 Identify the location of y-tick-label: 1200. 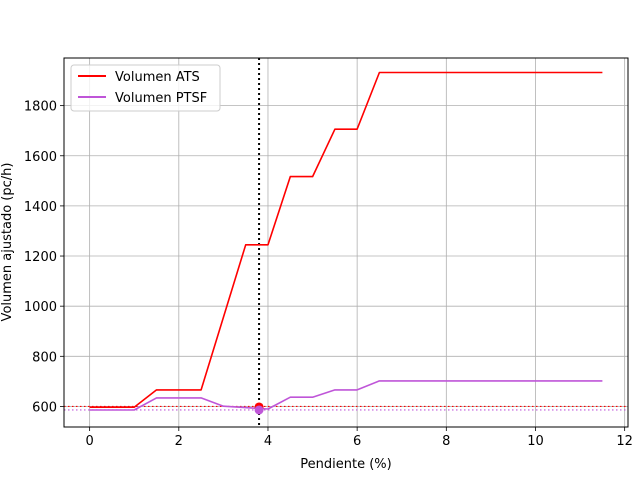
(40, 257).